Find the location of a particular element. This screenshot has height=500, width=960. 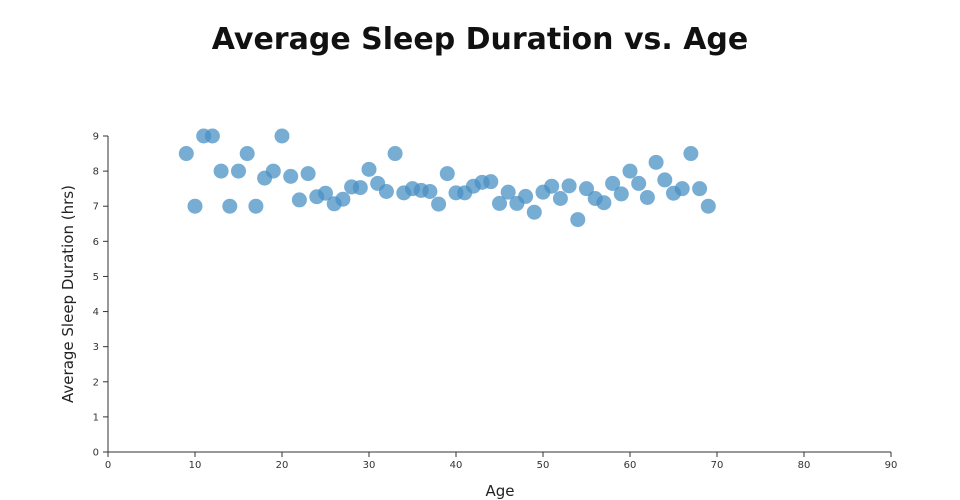

x-axis: 0 10 20 30 40 50 60 70 80 90 is located at coordinates (501, 461).